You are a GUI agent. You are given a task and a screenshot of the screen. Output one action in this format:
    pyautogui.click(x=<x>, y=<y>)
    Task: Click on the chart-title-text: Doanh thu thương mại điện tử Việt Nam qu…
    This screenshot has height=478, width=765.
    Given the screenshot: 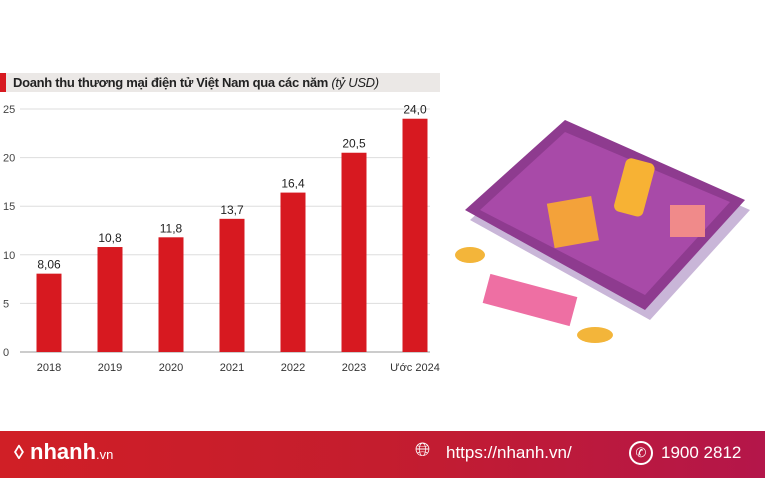 What is the action you would take?
    pyautogui.click(x=171, y=82)
    